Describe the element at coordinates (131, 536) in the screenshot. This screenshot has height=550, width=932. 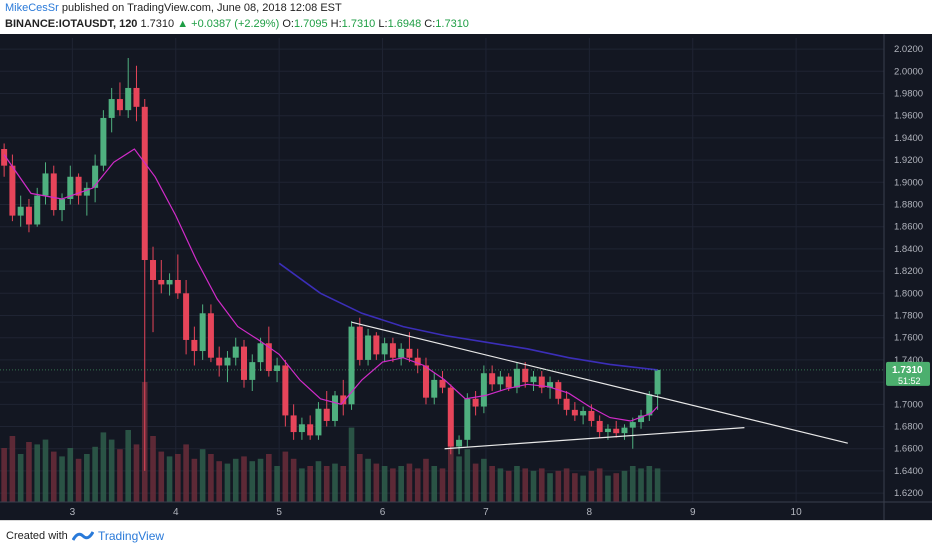
I see `tradingview-brand: TradingView` at that location.